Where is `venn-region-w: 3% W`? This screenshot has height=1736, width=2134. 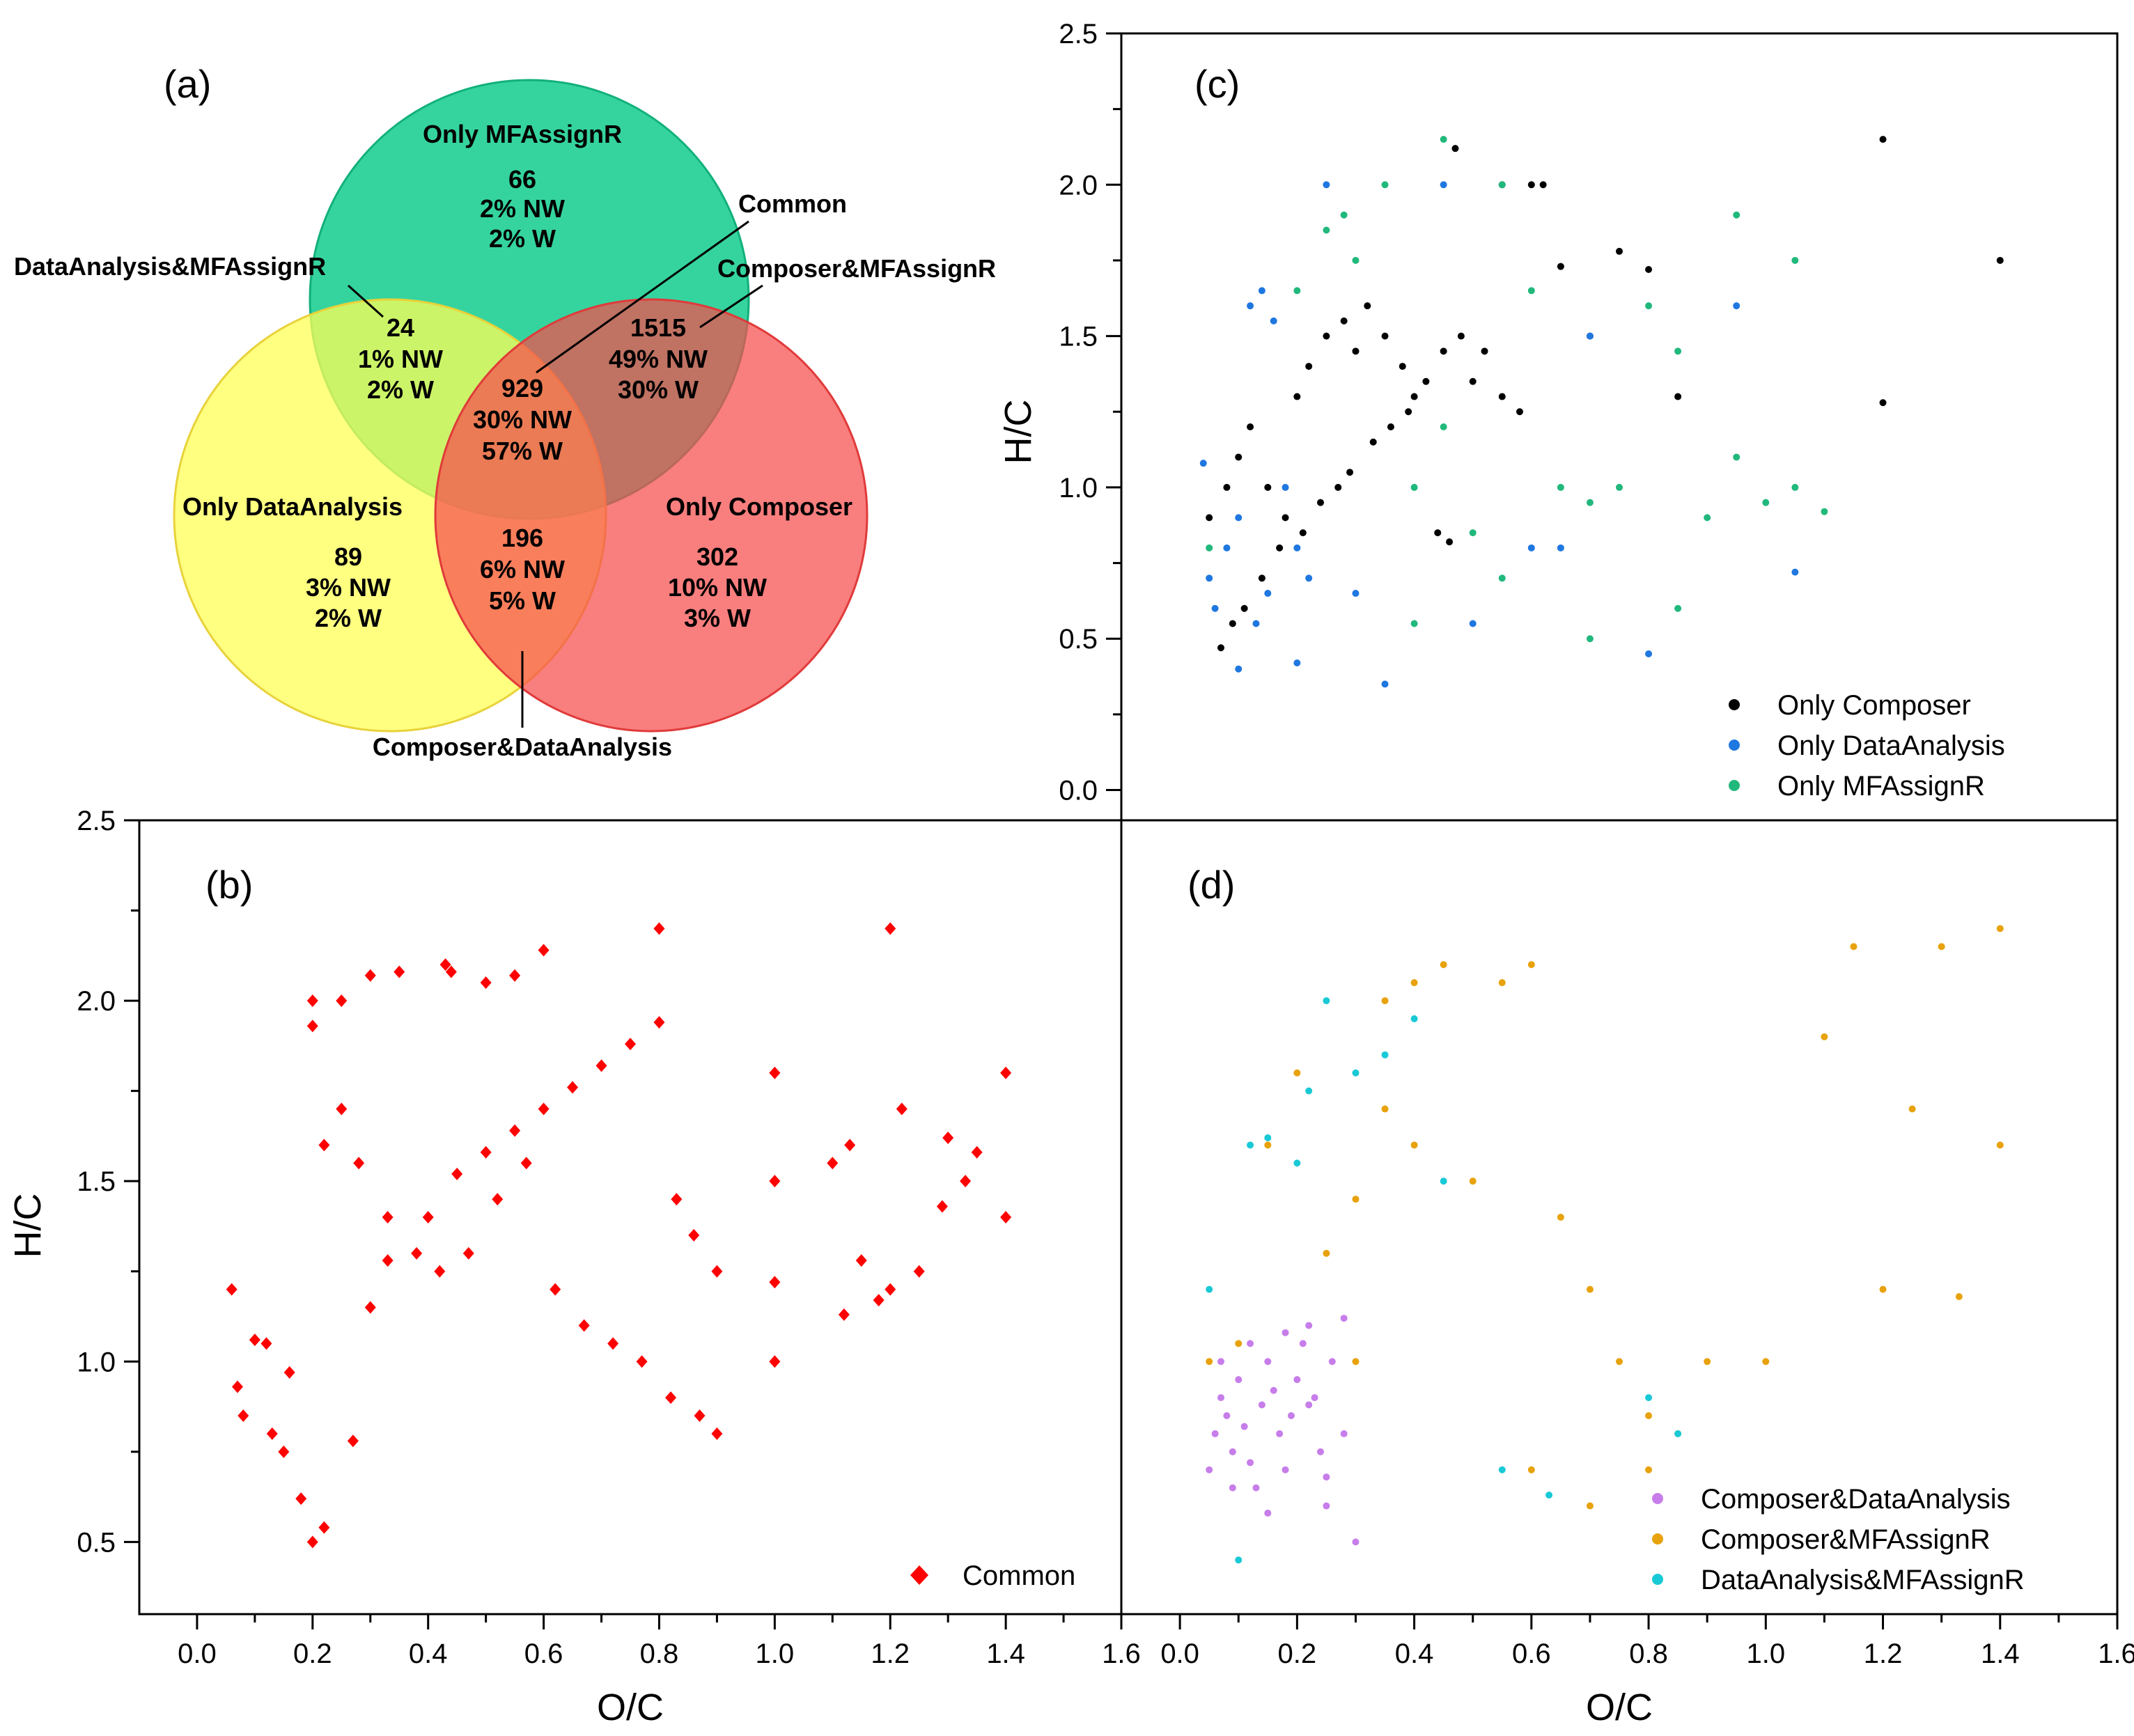 venn-region-w: 3% W is located at coordinates (717, 618).